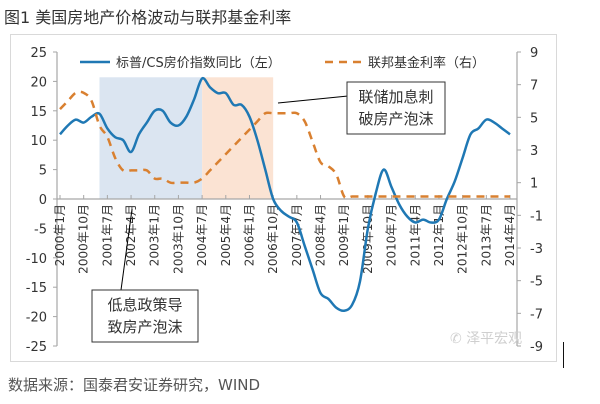 This screenshot has height=404, width=600. Describe the element at coordinates (238, 138) in the screenshot. I see `shaded-region-rate-hike-period` at that location.